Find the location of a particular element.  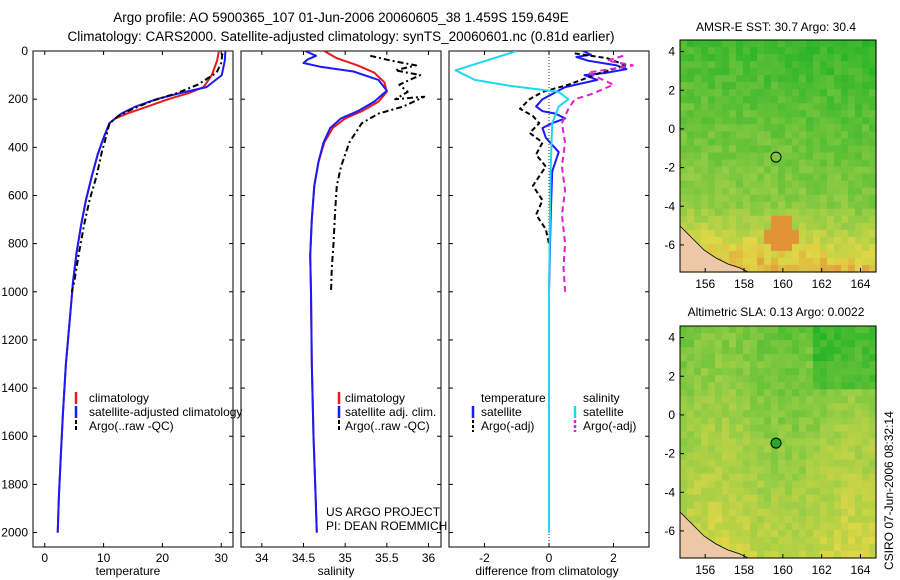

difference-series-line is located at coordinates (512, 292).